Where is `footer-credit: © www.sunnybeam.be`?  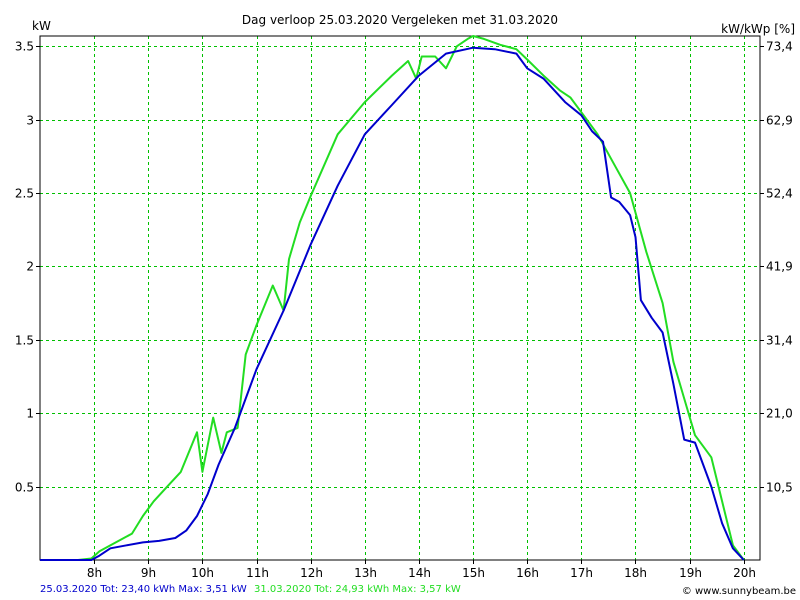 footer-credit: © www.sunnybeam.be is located at coordinates (739, 591).